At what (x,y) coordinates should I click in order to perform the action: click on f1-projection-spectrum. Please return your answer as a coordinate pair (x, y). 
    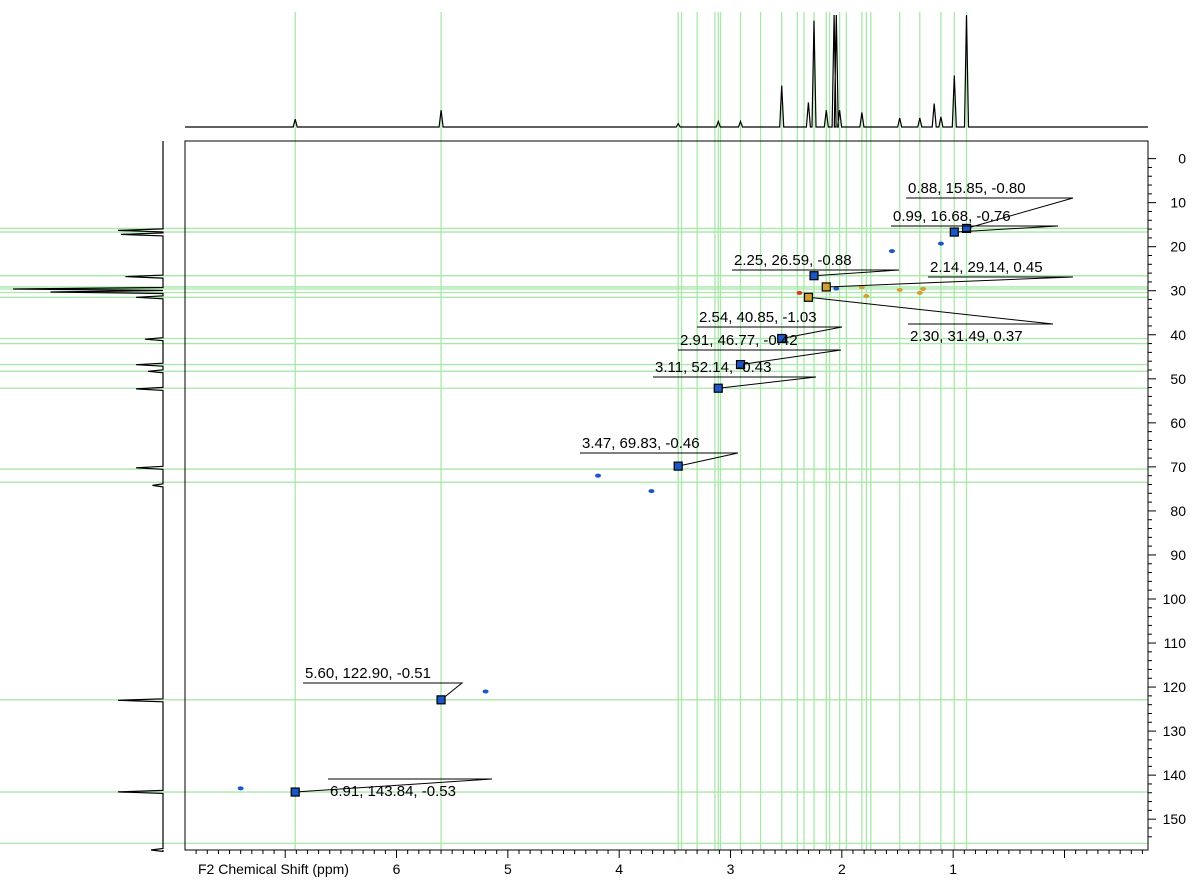
    Looking at the image, I should click on (88, 497).